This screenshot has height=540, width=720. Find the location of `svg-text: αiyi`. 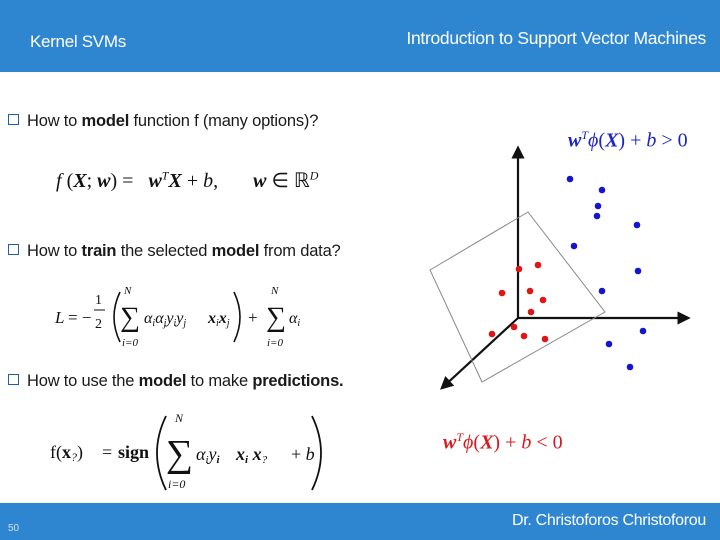

svg-text: αiyi is located at coordinates (208, 455).